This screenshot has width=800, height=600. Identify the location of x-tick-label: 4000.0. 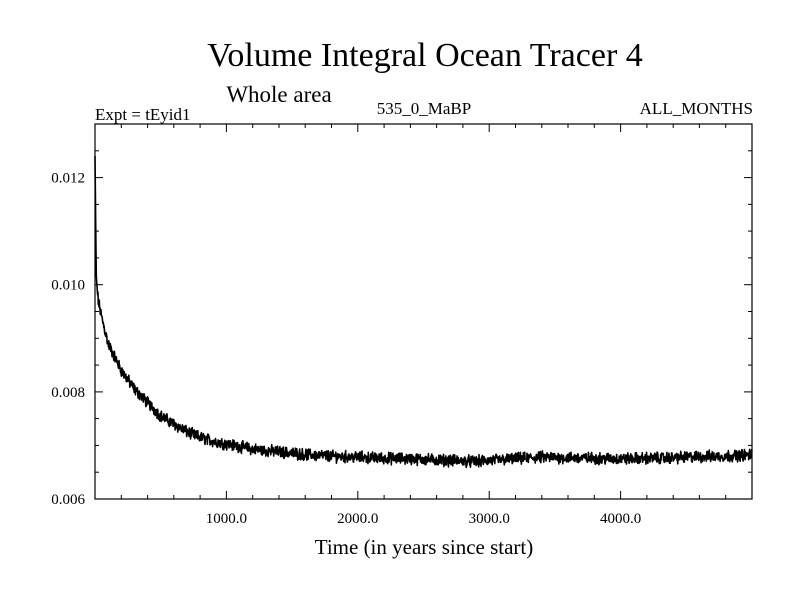
(620, 519).